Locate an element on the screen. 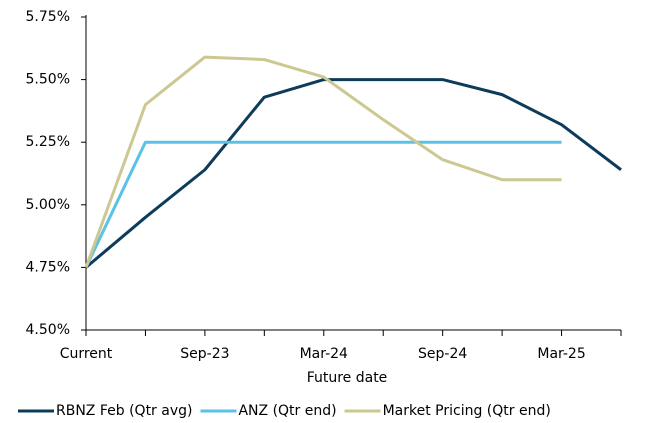 The width and height of the screenshot is (656, 423). y-tick-label: 4.50% is located at coordinates (48, 330).